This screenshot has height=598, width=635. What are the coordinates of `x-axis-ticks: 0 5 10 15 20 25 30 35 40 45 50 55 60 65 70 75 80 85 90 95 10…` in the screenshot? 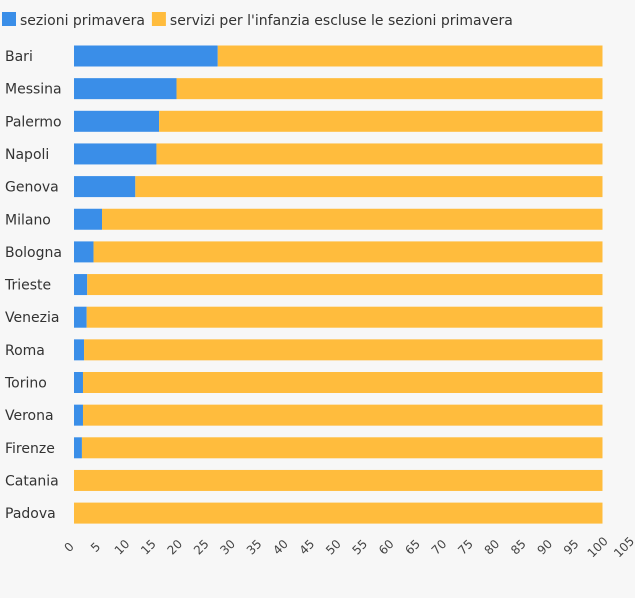 It's located at (348, 547).